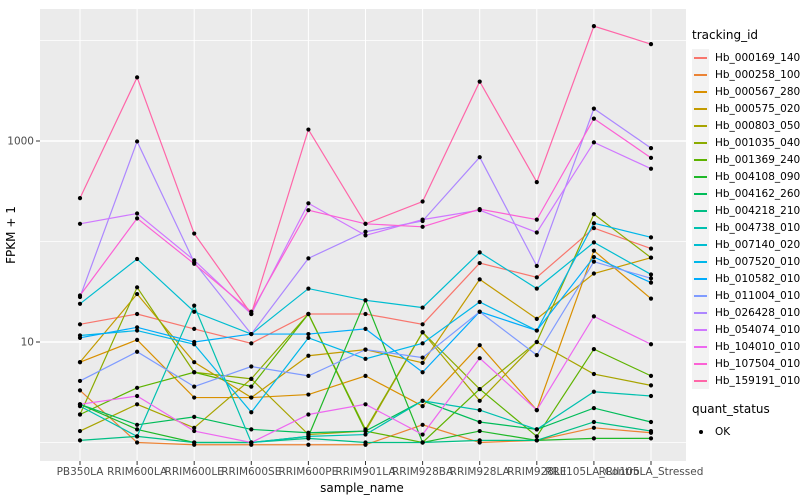 The height and width of the screenshot is (500, 800). I want to click on legend-item-label: Hb_026428_010, so click(757, 312).